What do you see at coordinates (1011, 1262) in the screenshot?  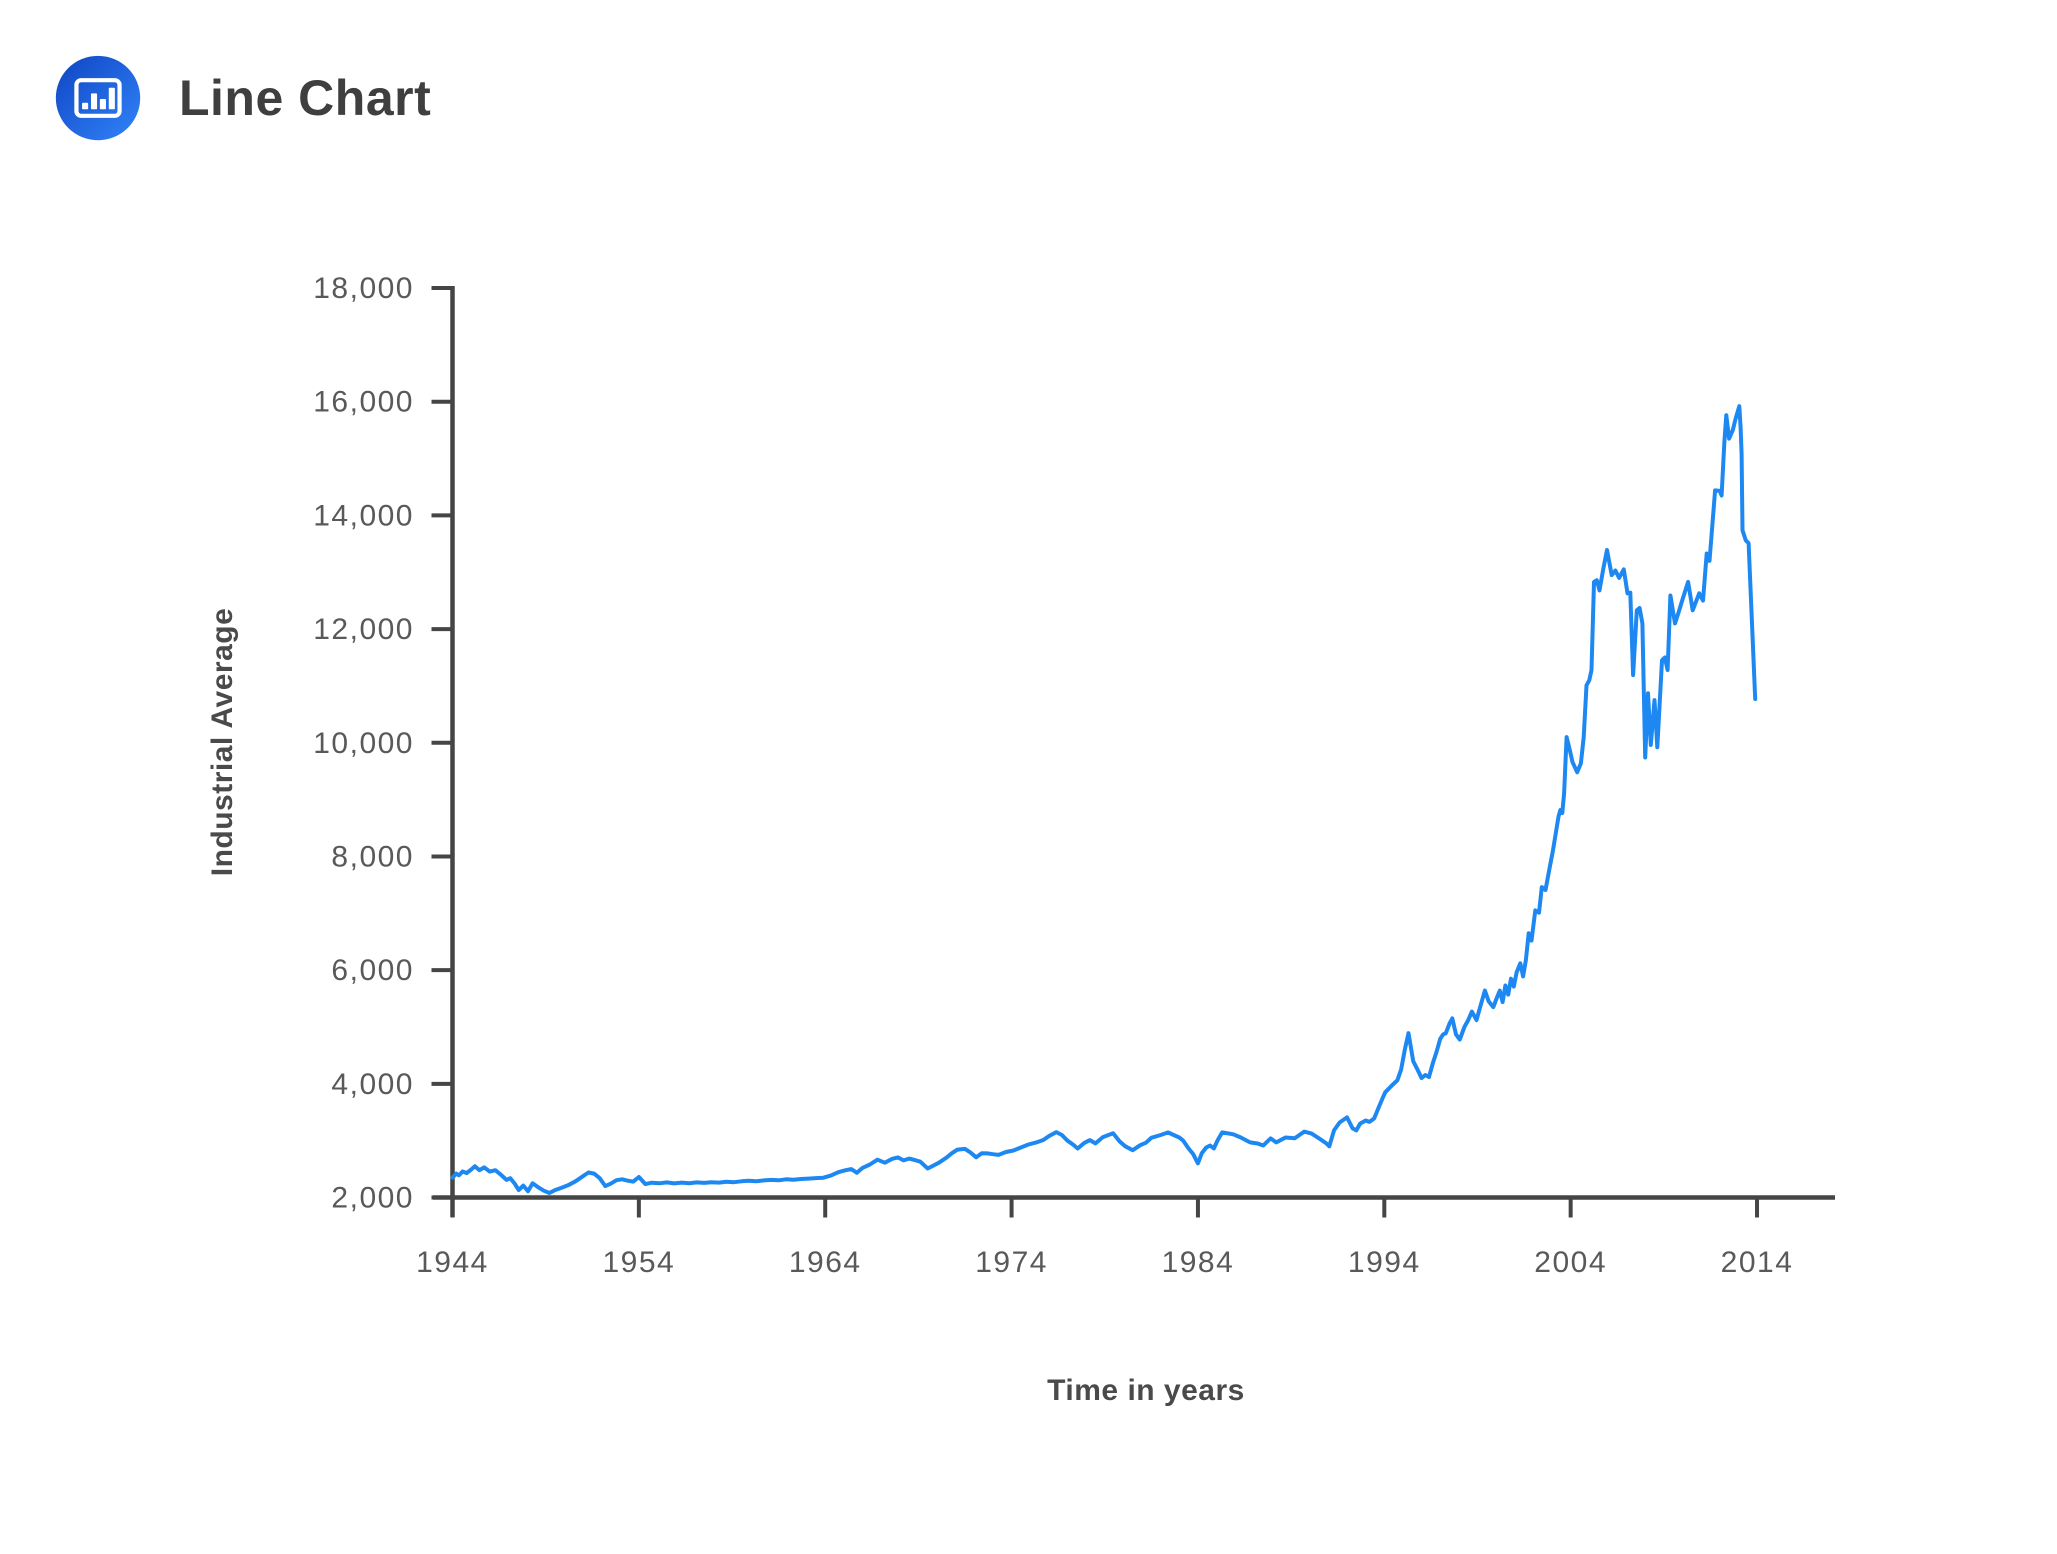 I see `x-tick-label: 1974` at bounding box center [1011, 1262].